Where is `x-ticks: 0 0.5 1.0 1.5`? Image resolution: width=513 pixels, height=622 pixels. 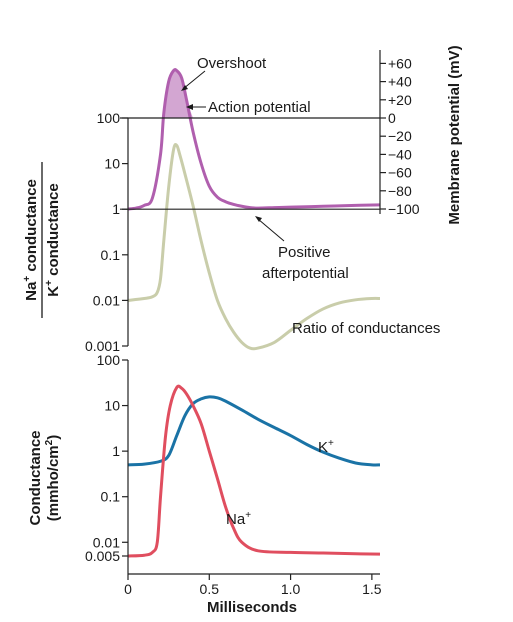 x-ticks: 0 0.5 1.0 1.5 is located at coordinates (253, 585).